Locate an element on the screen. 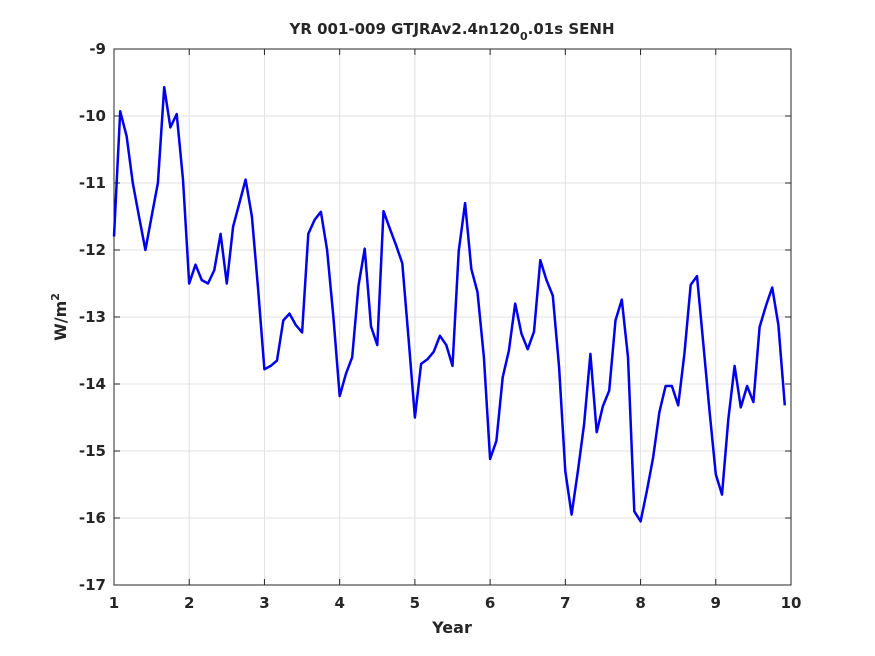 The height and width of the screenshot is (656, 875). x-tick-label: 5 is located at coordinates (415, 603).